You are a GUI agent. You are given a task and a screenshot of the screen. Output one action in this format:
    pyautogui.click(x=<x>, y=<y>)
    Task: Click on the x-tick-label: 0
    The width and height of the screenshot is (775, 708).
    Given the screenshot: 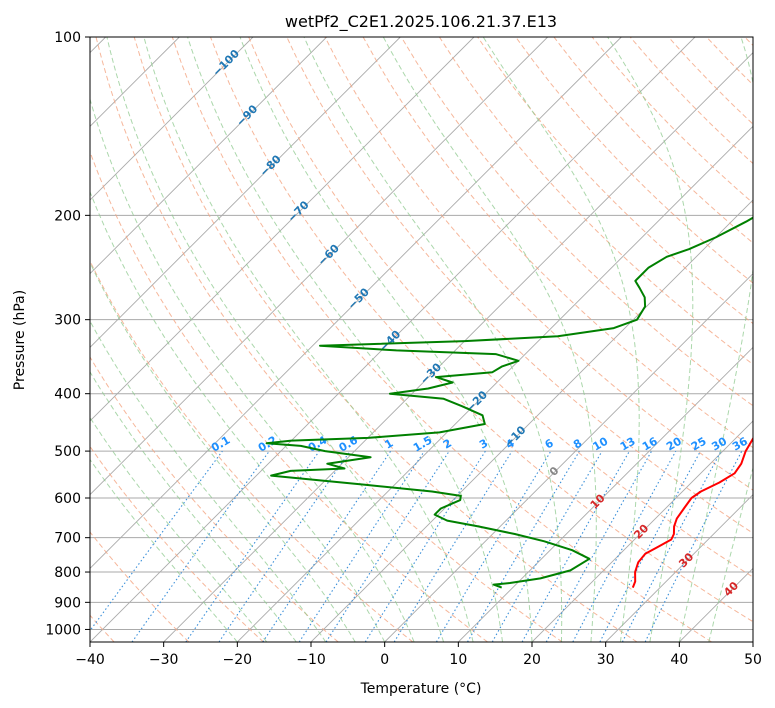 What is the action you would take?
    pyautogui.click(x=384, y=660)
    